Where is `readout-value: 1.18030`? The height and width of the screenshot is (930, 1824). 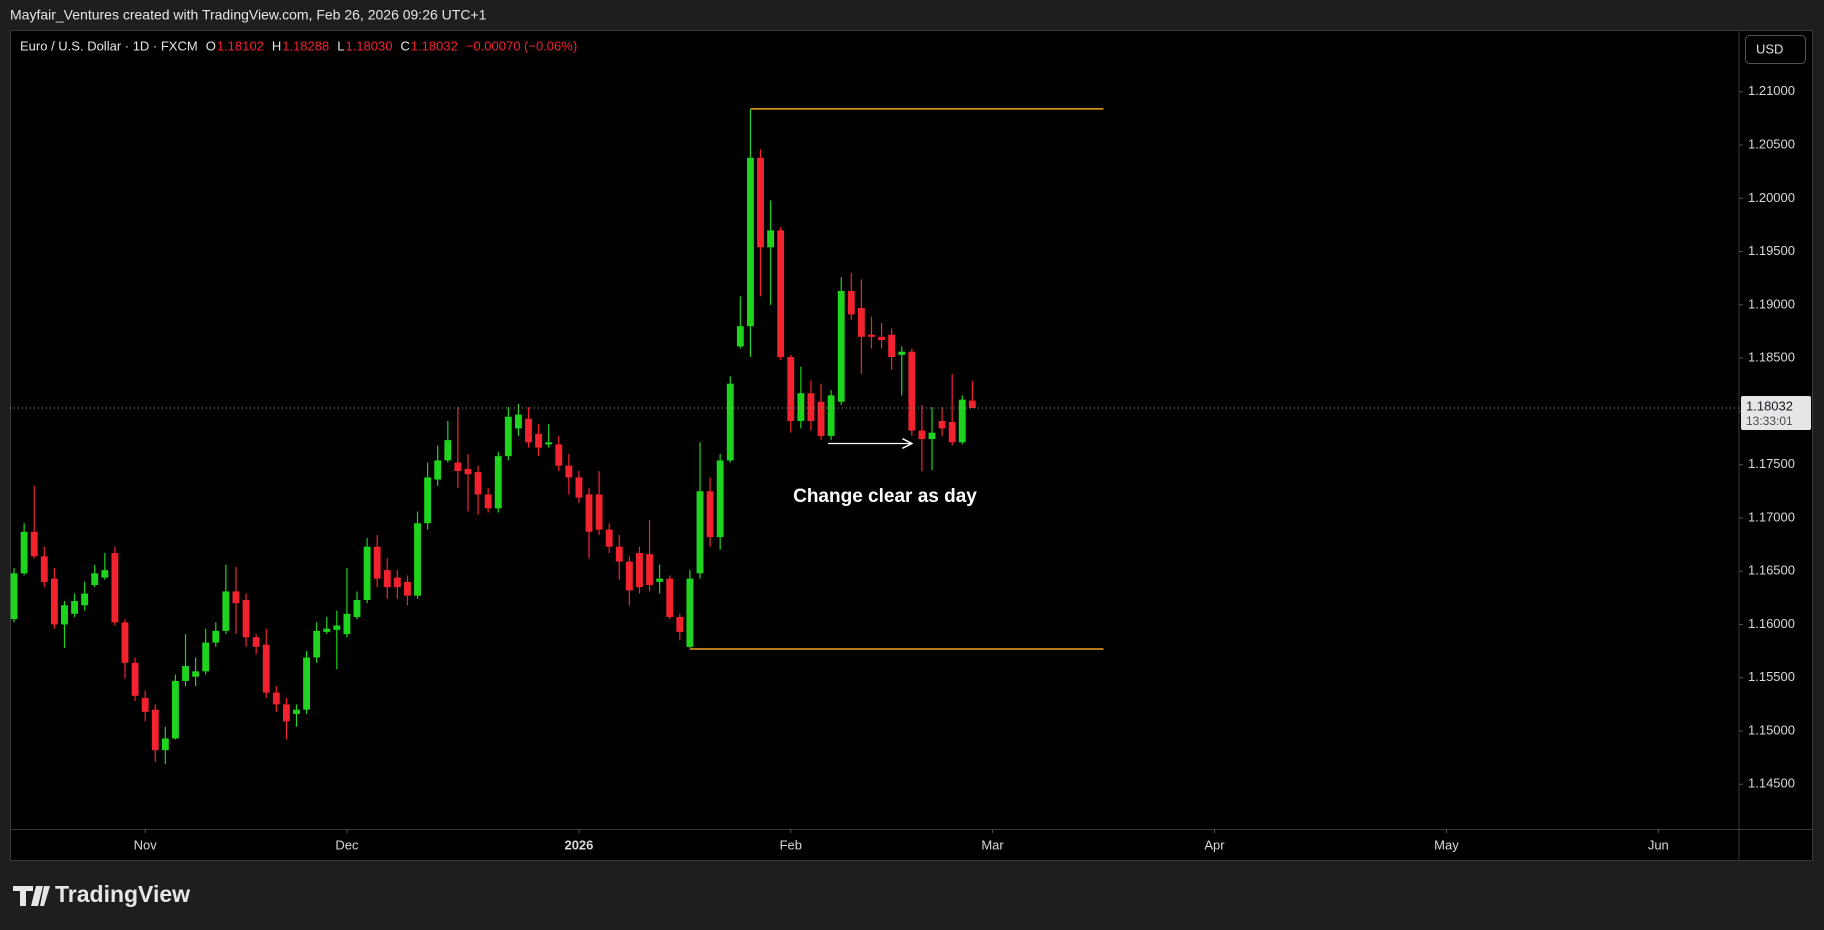 readout-value: 1.18030 is located at coordinates (368, 45).